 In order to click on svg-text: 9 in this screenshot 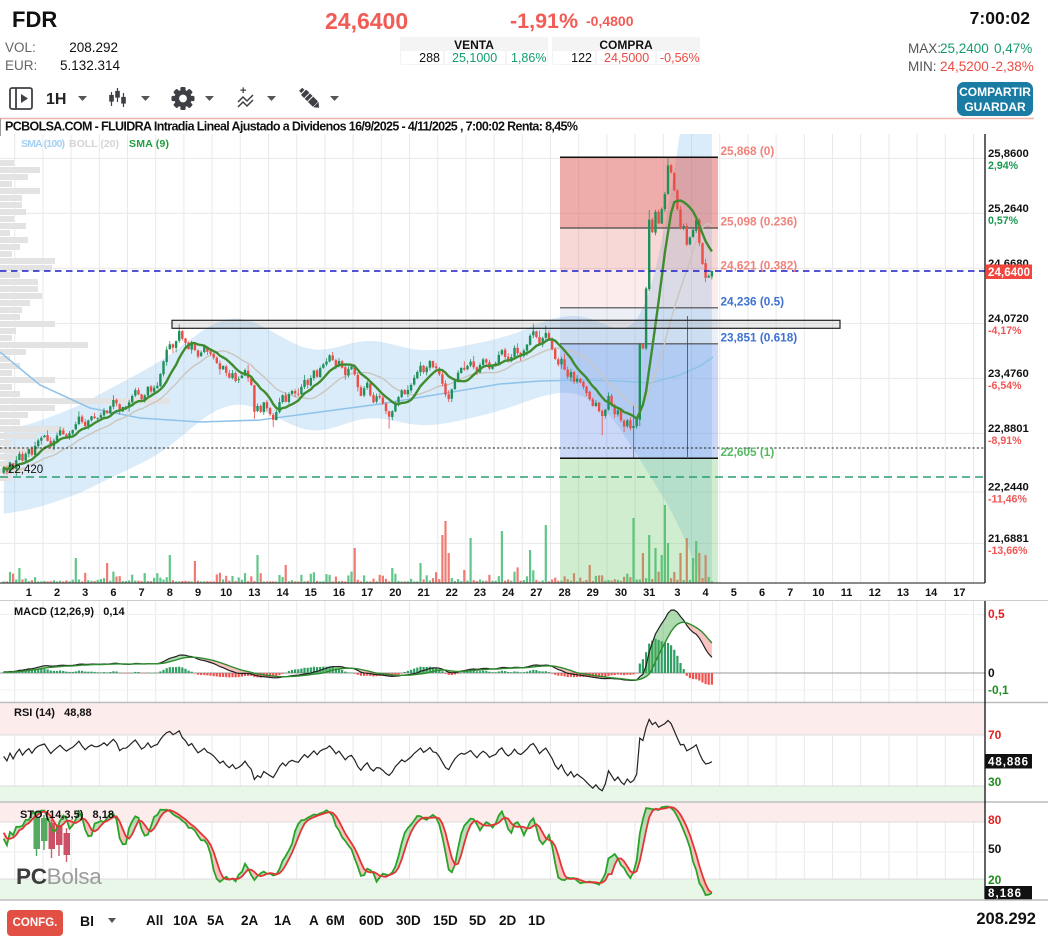, I will do `click(198, 593)`.